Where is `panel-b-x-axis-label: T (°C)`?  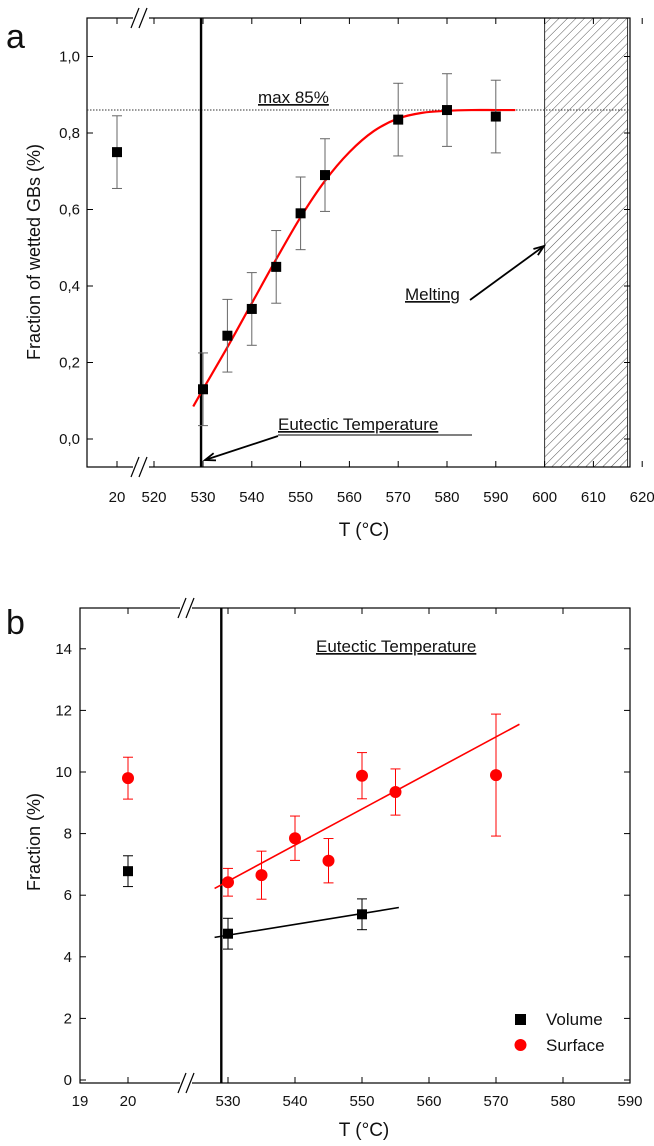 panel-b-x-axis-label: T (°C) is located at coordinates (364, 1130).